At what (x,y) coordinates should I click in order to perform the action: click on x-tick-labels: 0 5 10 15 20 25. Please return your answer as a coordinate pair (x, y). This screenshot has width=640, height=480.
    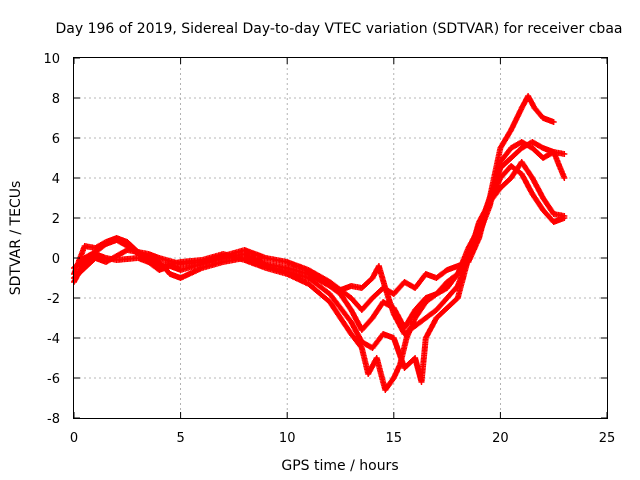
    Looking at the image, I should click on (342, 438).